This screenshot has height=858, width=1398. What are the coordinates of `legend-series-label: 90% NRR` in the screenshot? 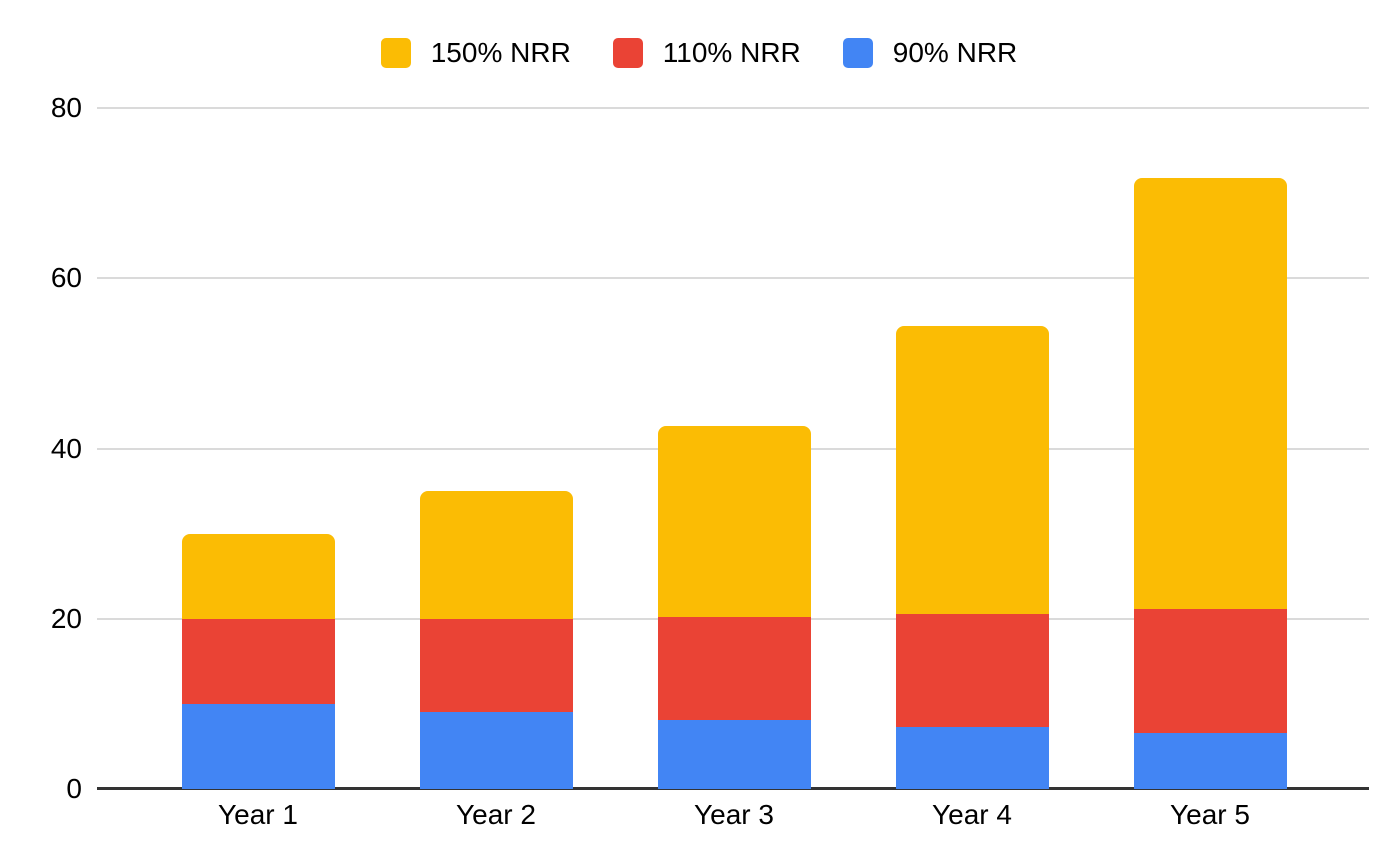 It's located at (955, 52).